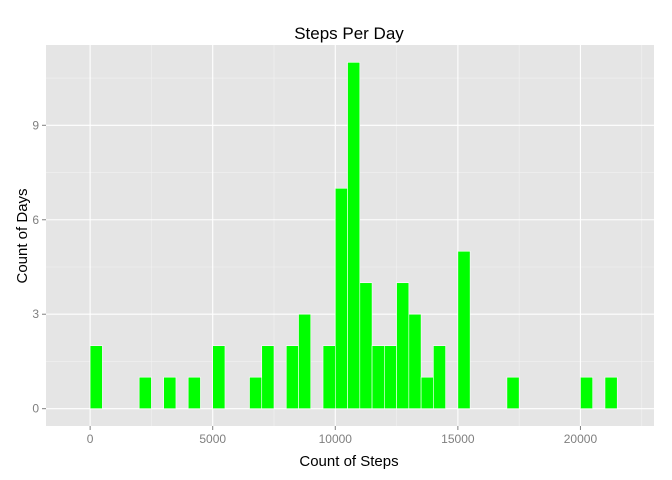 The height and width of the screenshot is (480, 672). Describe the element at coordinates (336, 439) in the screenshot. I see `x-tick-label: 10000` at that location.